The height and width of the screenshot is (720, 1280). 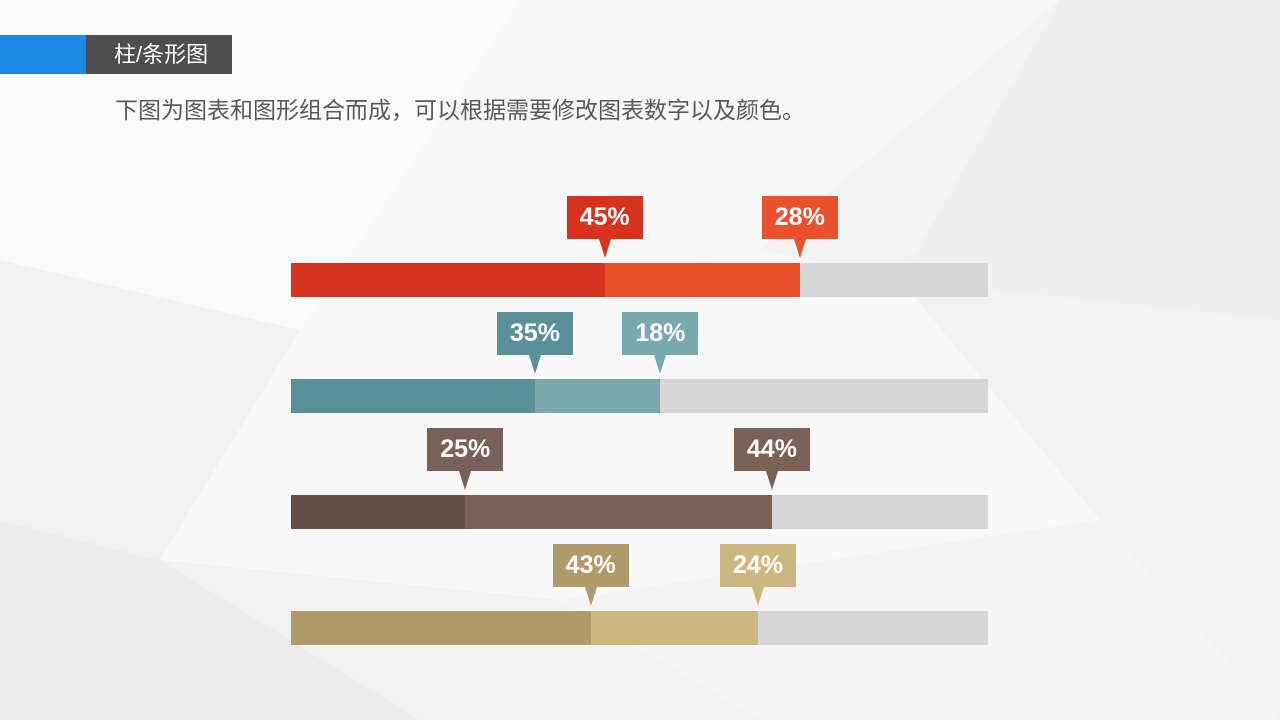 What do you see at coordinates (534, 333) in the screenshot?
I see `data-label: 35%` at bounding box center [534, 333].